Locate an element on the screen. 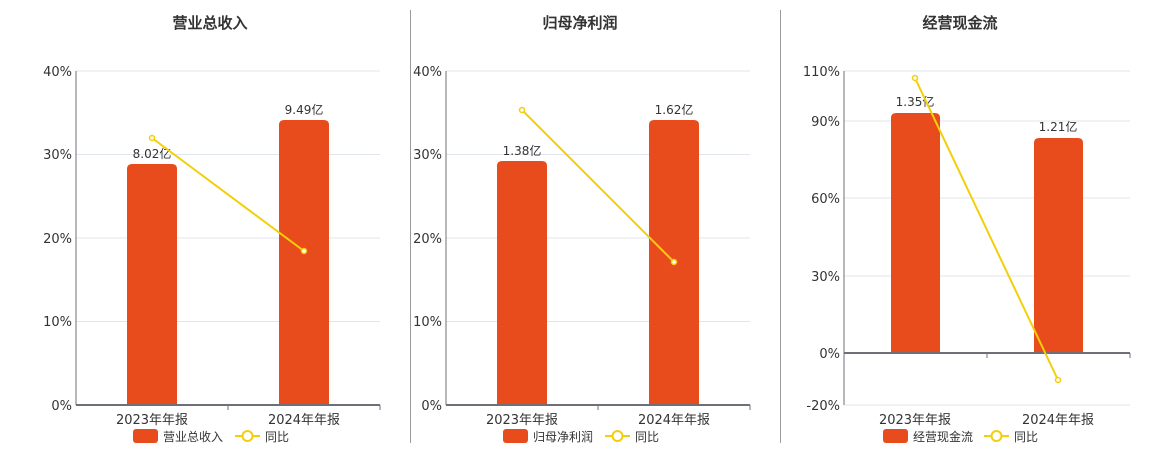  svg-text: 经营现金流 is located at coordinates (943, 436).